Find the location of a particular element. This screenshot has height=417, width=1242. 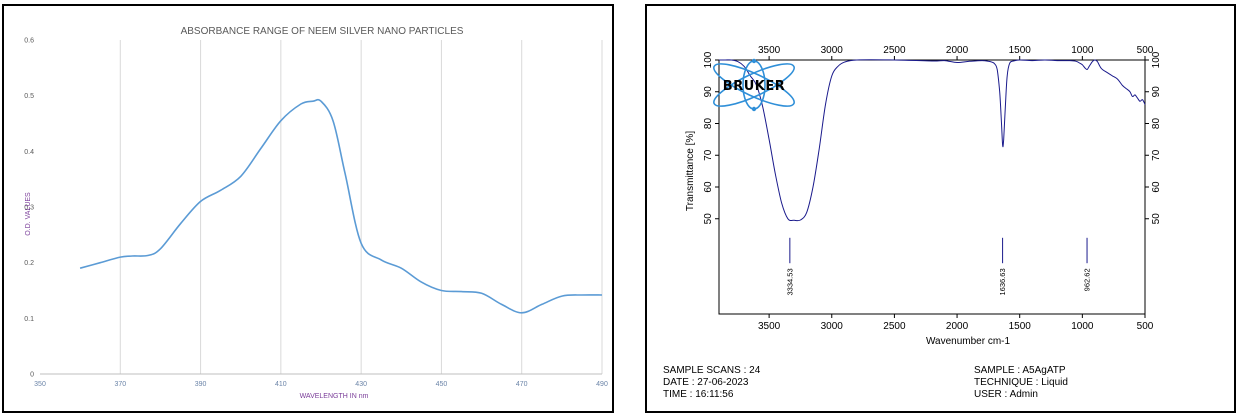

uv-y-ticks: 0 0.1 0.2 0.3 0.4 0.5 0.6 is located at coordinates (29, 208).